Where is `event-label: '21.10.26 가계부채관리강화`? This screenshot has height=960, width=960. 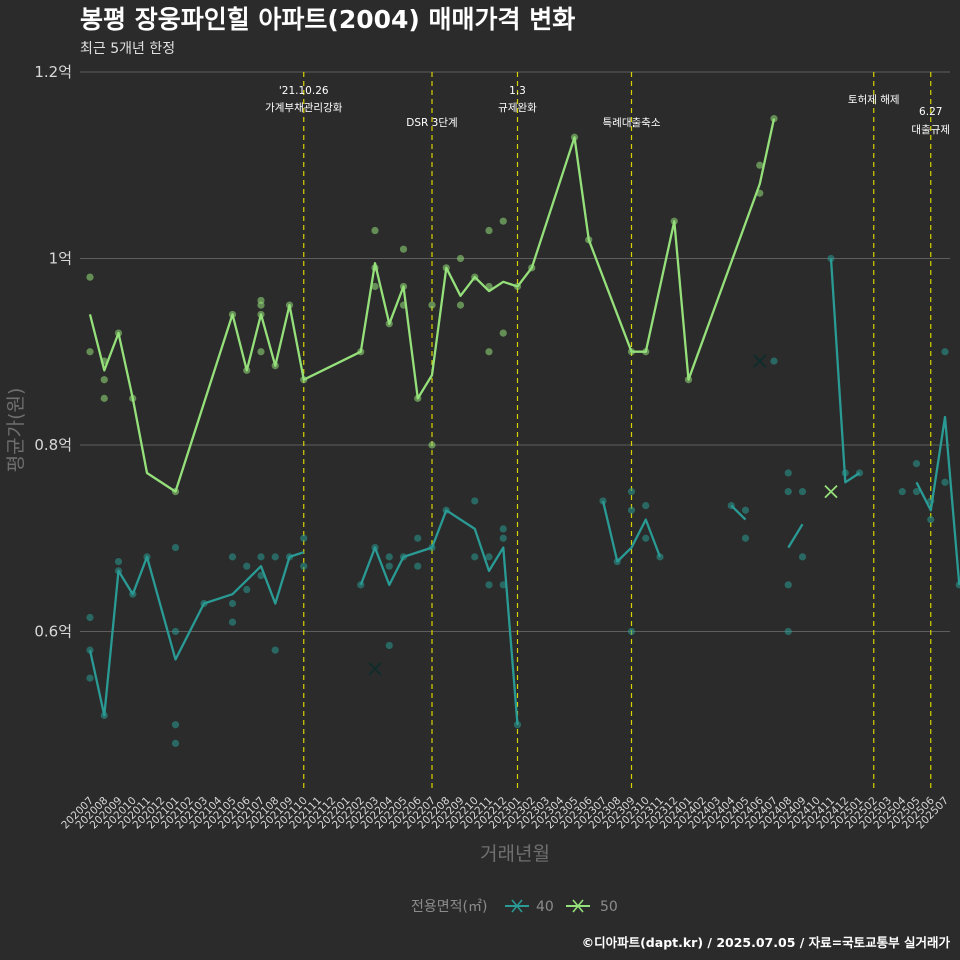 event-label: '21.10.26 가계부채관리강화 is located at coordinates (304, 99).